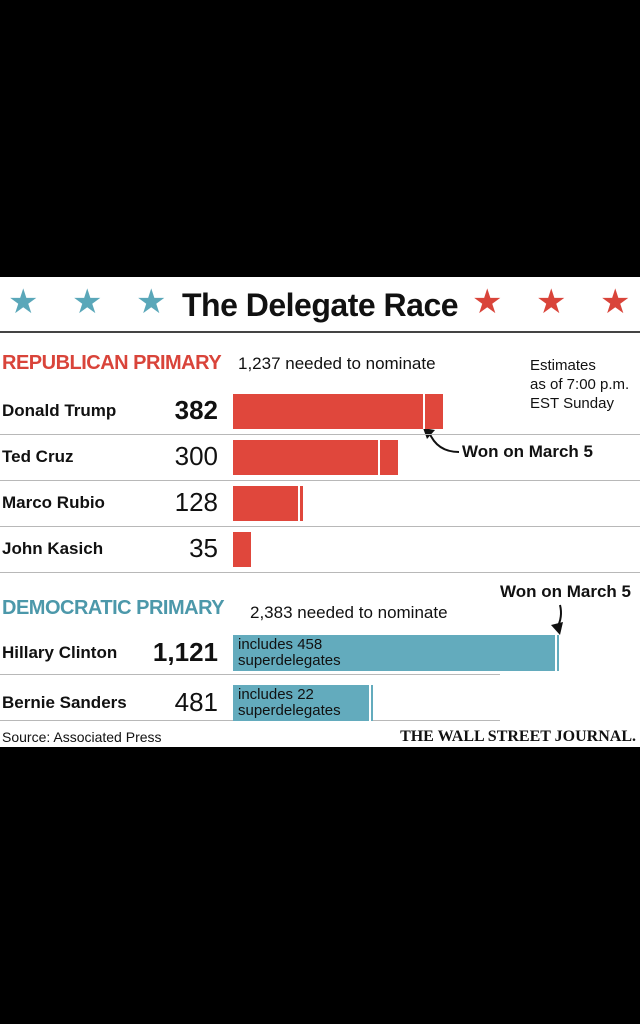  Describe the element at coordinates (487, 302) in the screenshot. I see `red-star-icon-1: ★` at that location.